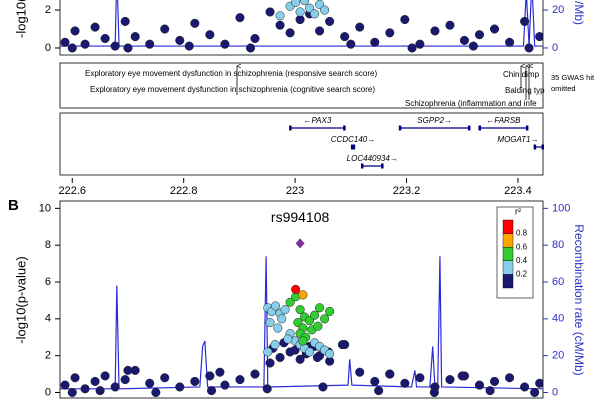 The height and width of the screenshot is (411, 595). I want to click on y-tick-label: 4, so click(48, 319).